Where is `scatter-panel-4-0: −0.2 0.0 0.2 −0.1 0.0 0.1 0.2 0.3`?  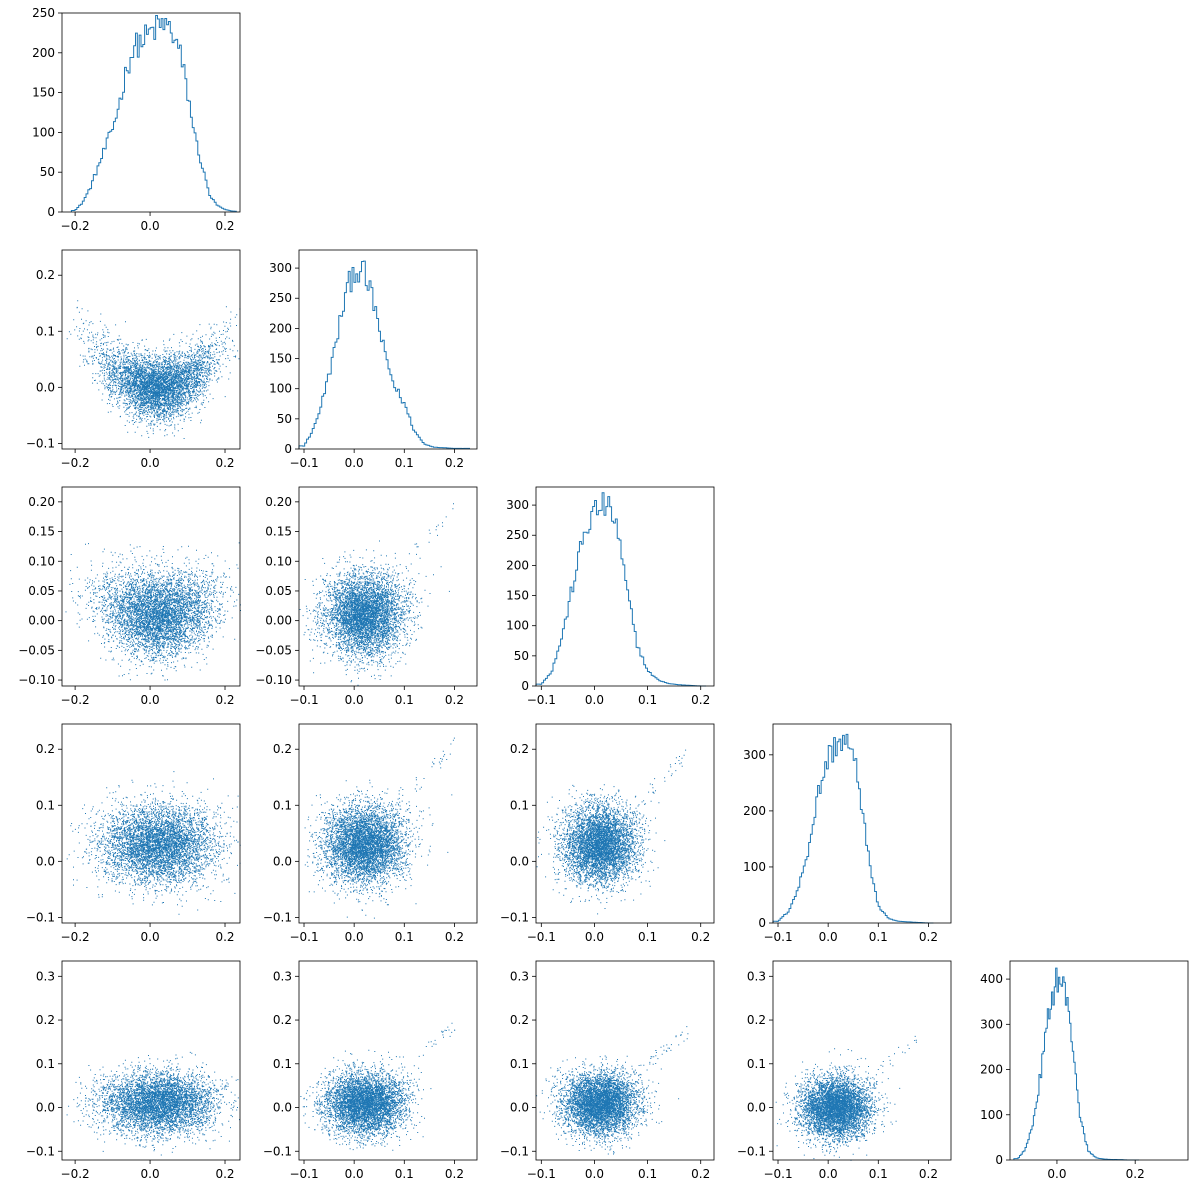 scatter-panel-4-0: −0.2 0.0 0.2 −0.1 0.0 0.1 0.2 0.3 is located at coordinates (133, 1070).